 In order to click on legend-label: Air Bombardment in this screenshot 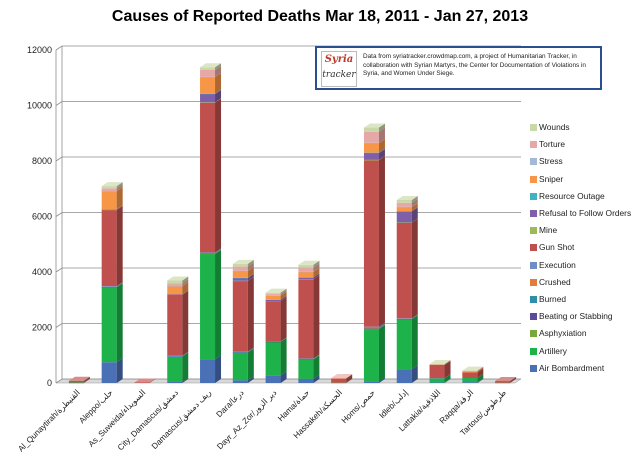, I will do `click(572, 367)`.